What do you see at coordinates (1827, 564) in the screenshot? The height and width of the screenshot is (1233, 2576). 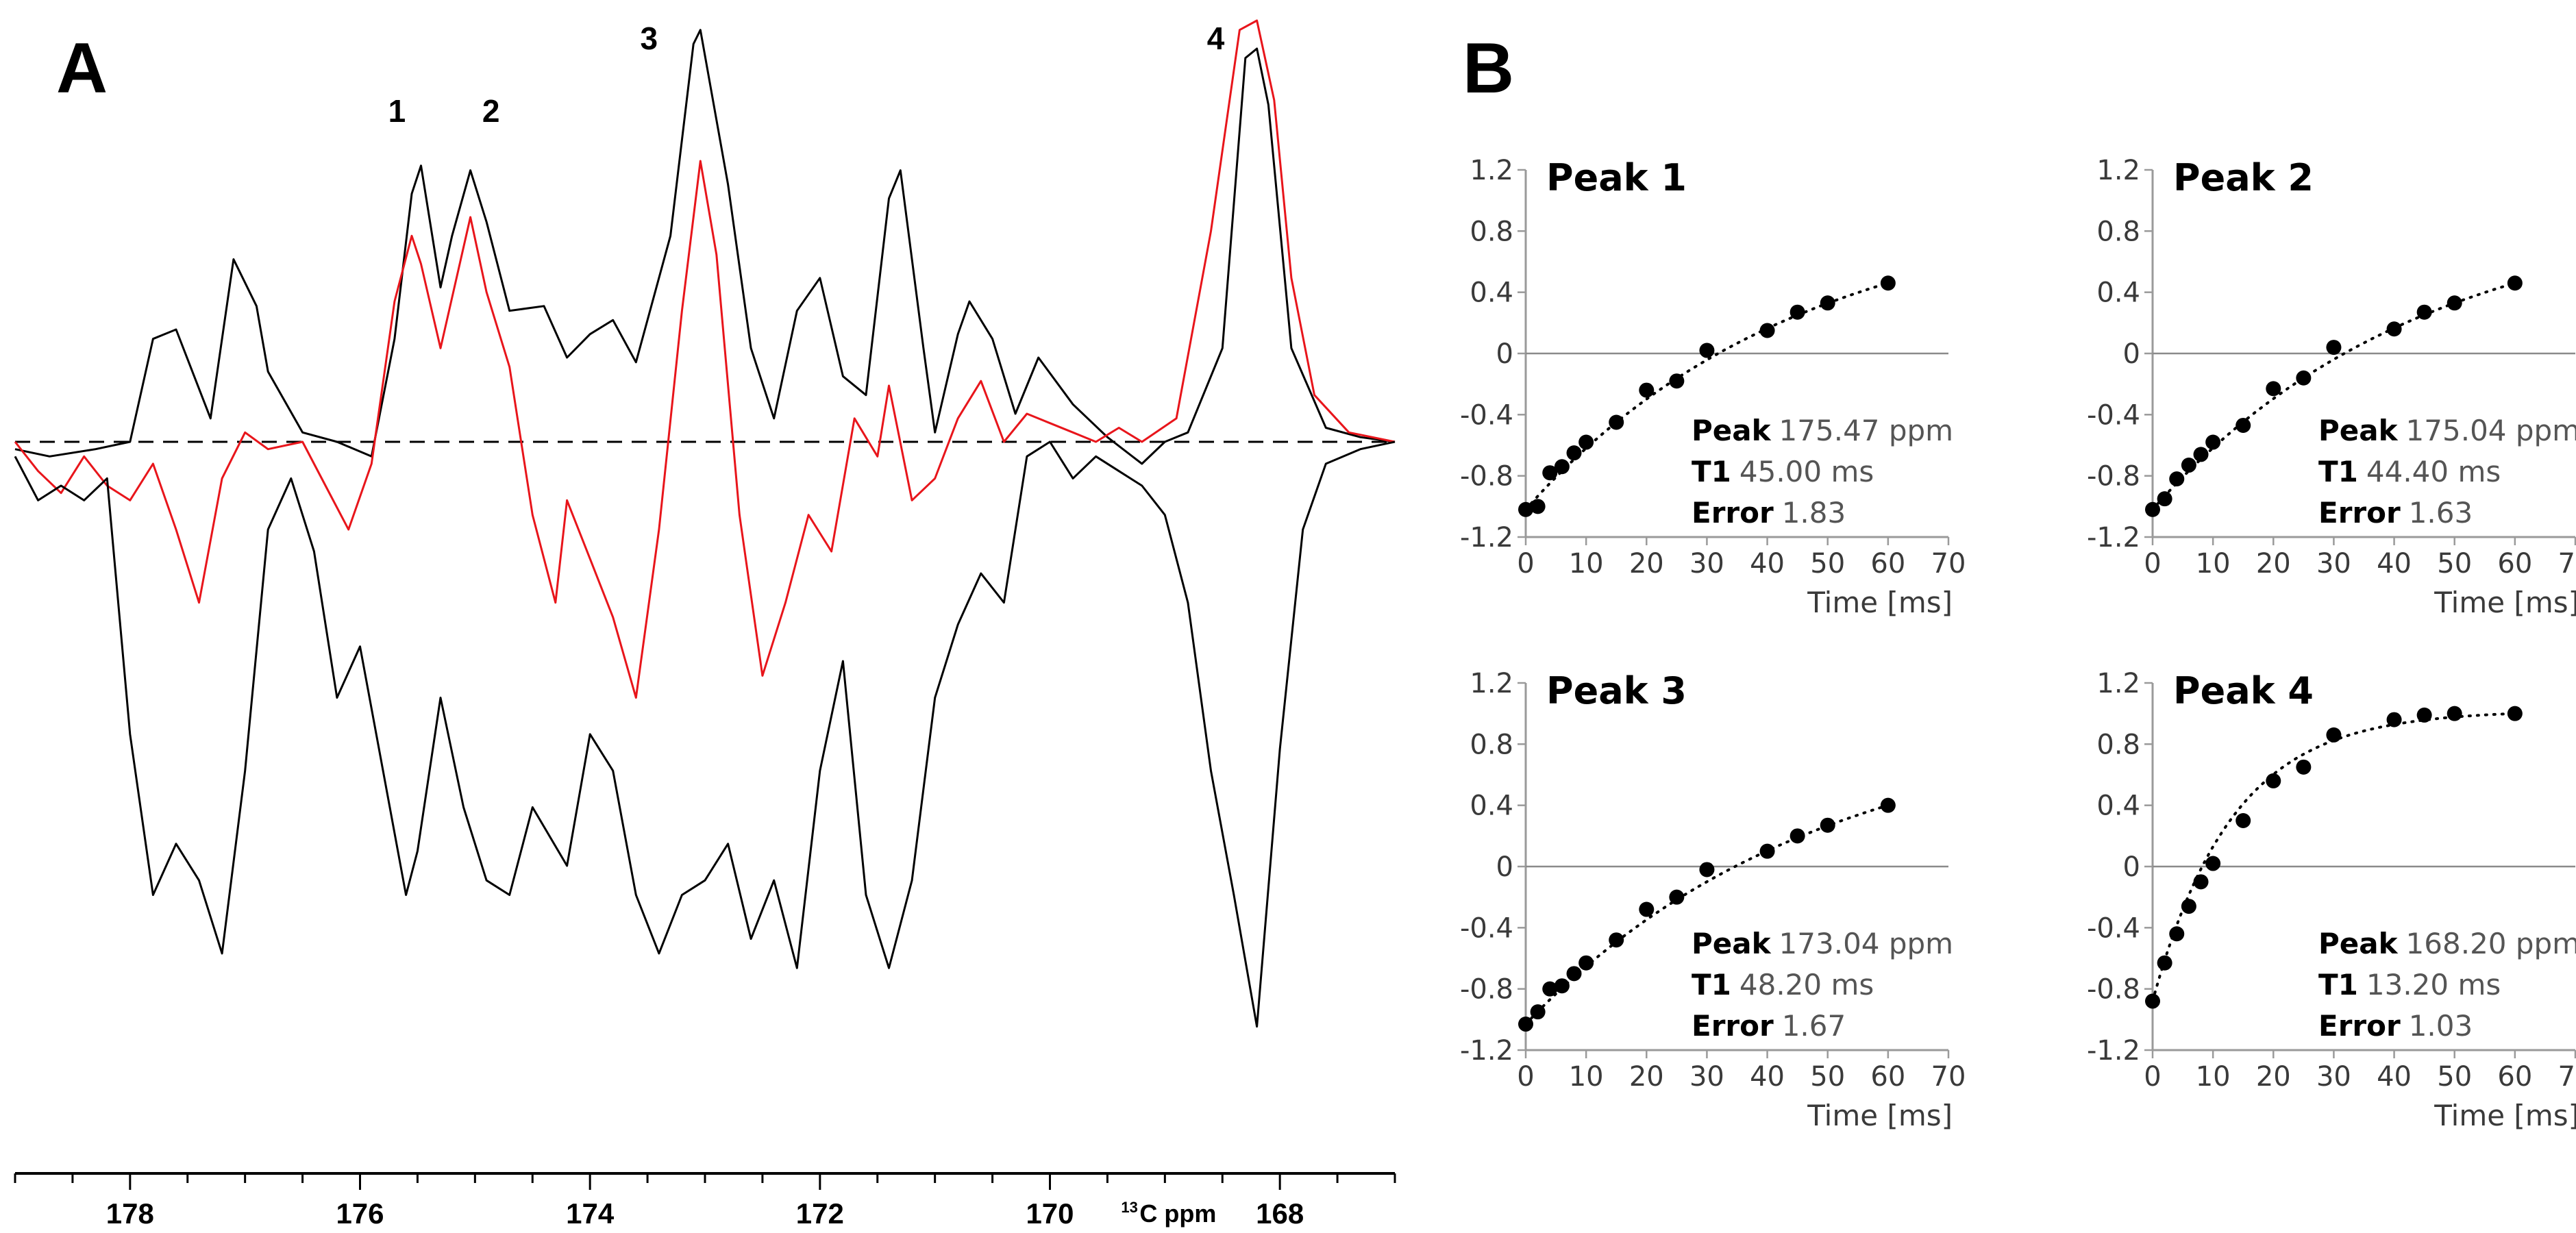 I see `x-tick-label: 50` at bounding box center [1827, 564].